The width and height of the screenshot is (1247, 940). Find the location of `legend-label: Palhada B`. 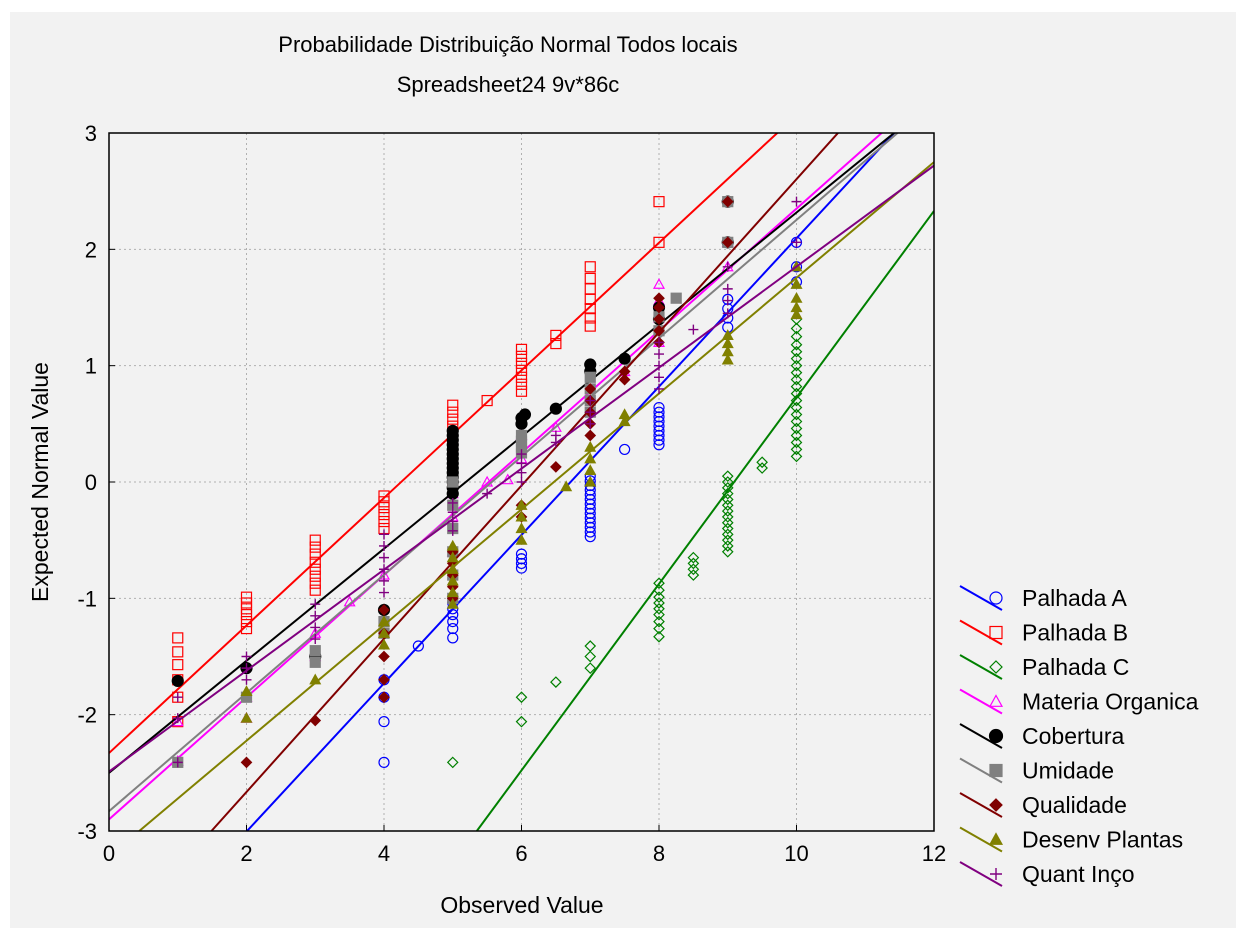

legend-label: Palhada B is located at coordinates (1075, 633).